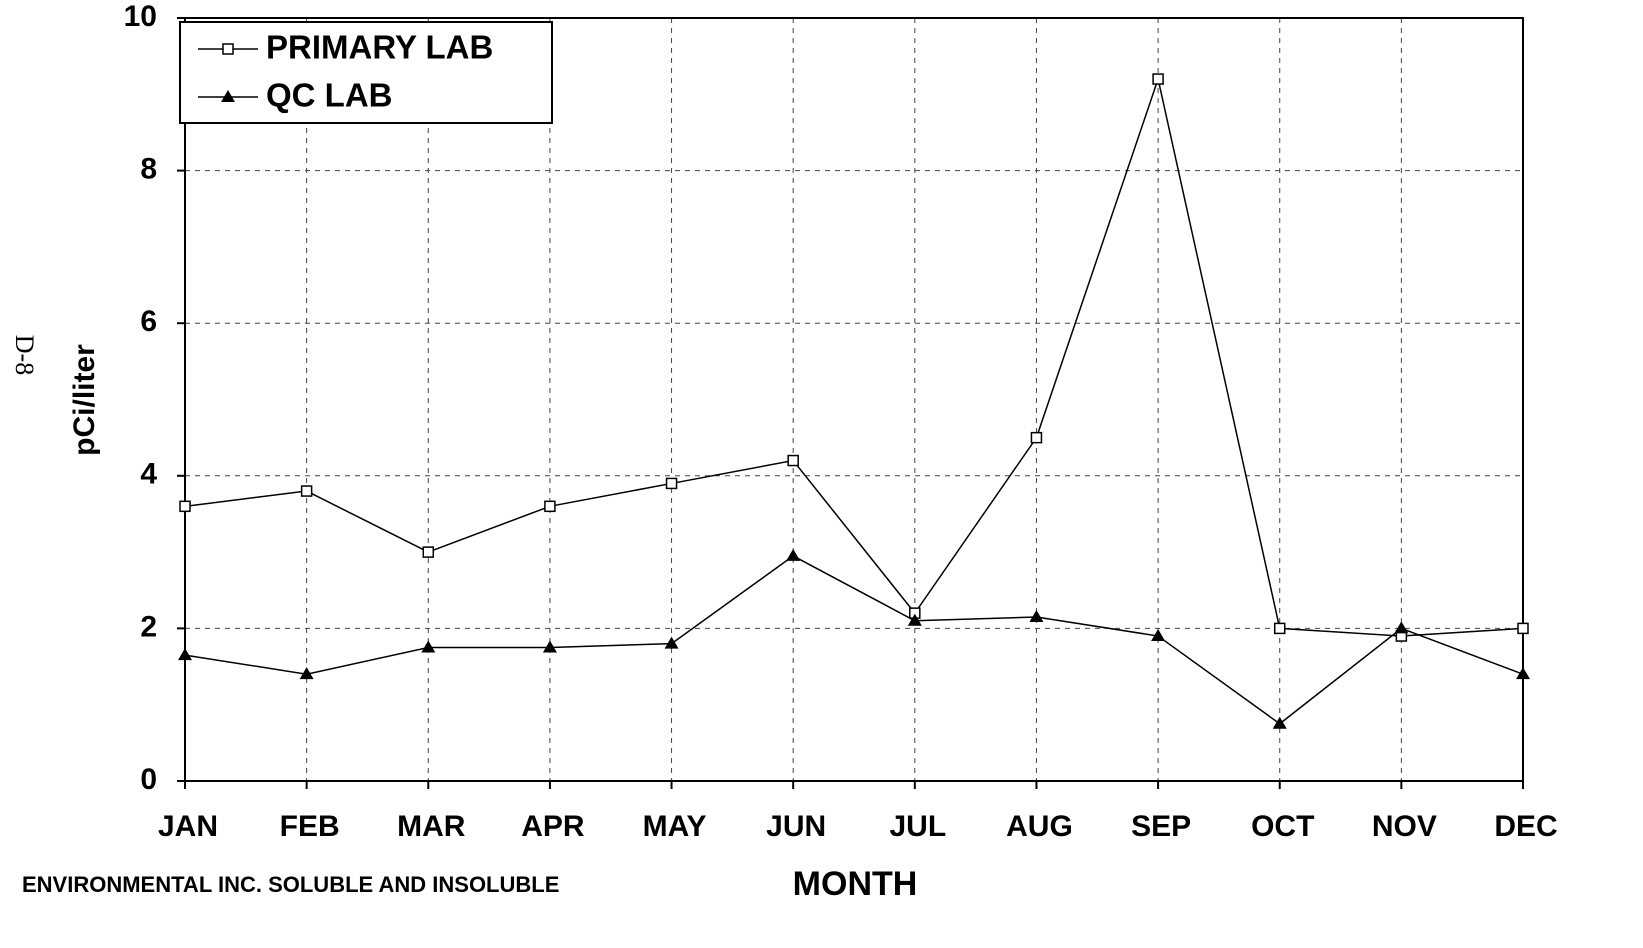 This screenshot has height=948, width=1643. I want to click on legend-box, so click(366, 72).